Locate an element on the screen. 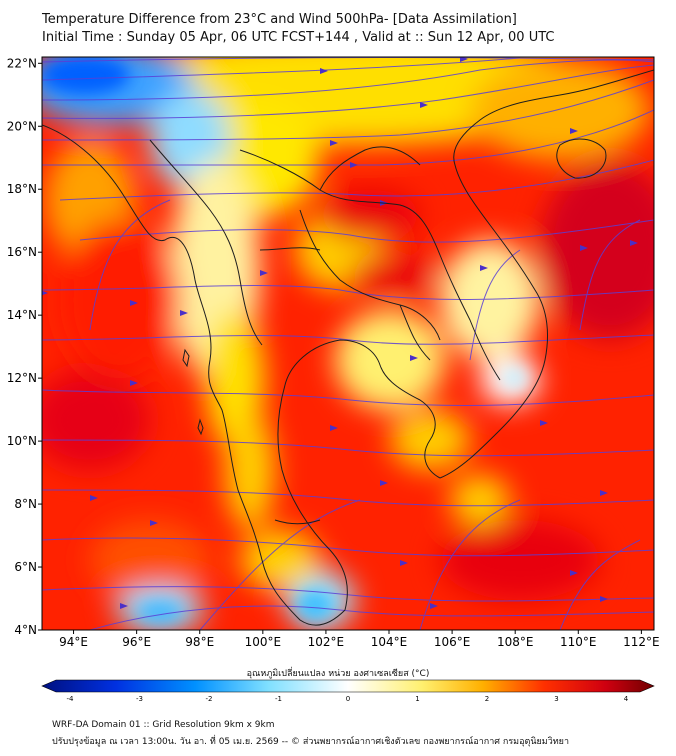  lat-tick-label: 22°N is located at coordinates (22, 63).